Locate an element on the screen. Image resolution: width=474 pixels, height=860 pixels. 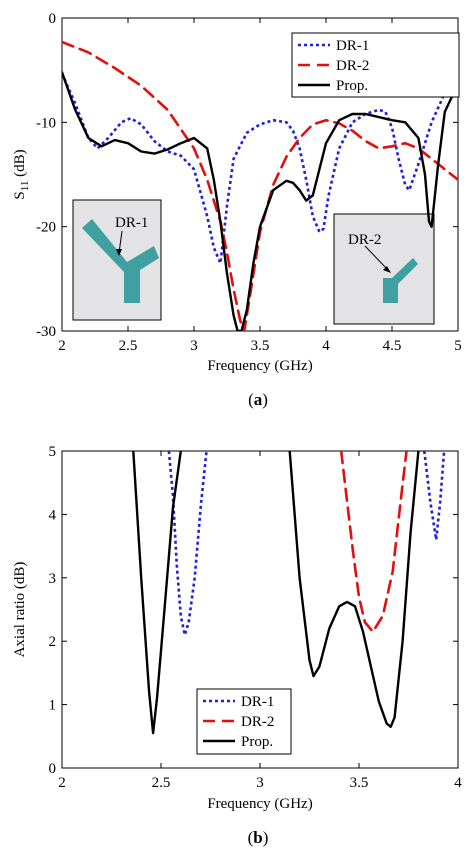
y-axis-label-subscript: 11 is located at coordinates (25, 186).